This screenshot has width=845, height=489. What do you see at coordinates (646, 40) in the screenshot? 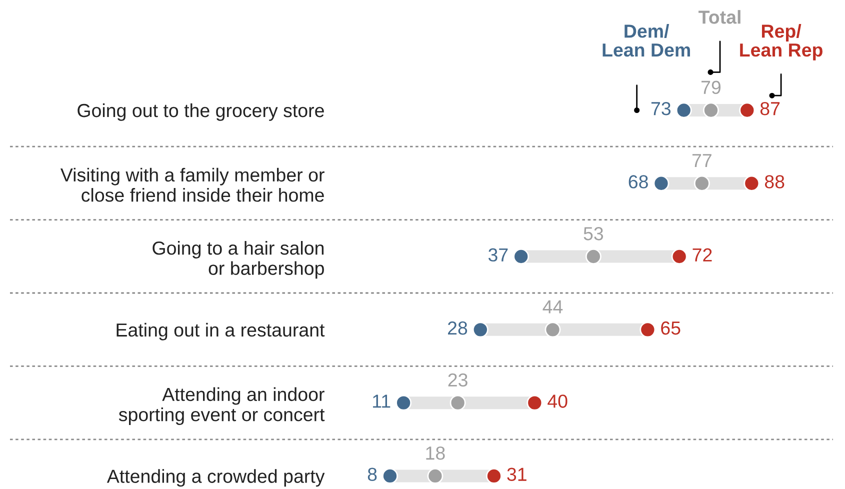
I see `text: Dem/ Lean Dem` at bounding box center [646, 40].